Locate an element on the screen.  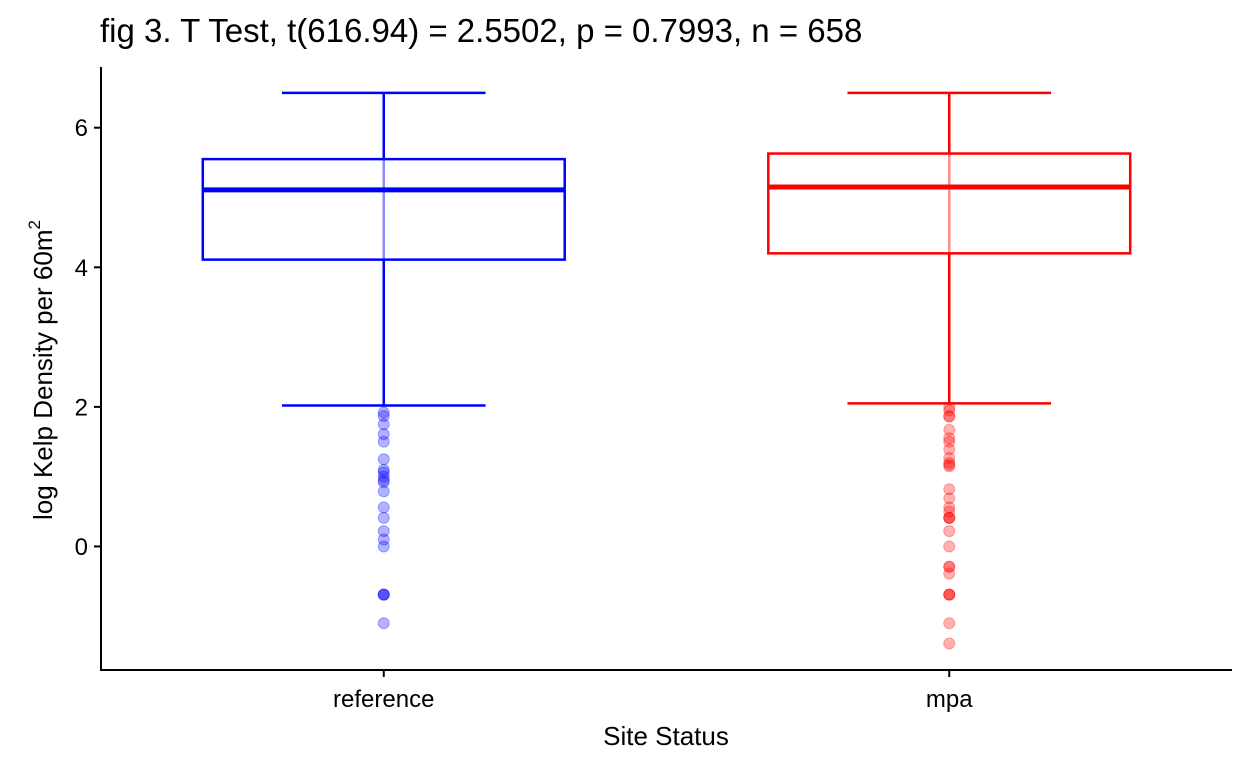
y-axis-title: log Kelp Density per 60m2 is located at coordinates (41, 370).